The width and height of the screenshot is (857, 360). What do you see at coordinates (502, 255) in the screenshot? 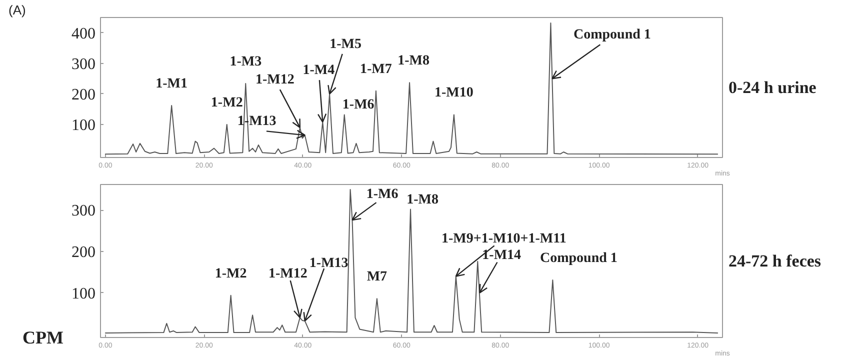
I see `annotation: 1-M14` at bounding box center [502, 255].